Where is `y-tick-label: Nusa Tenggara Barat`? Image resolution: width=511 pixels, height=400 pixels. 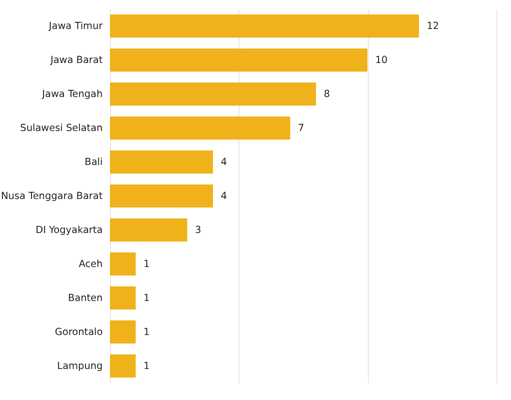
y-tick-label: Nusa Tenggara Barat is located at coordinates (52, 196).